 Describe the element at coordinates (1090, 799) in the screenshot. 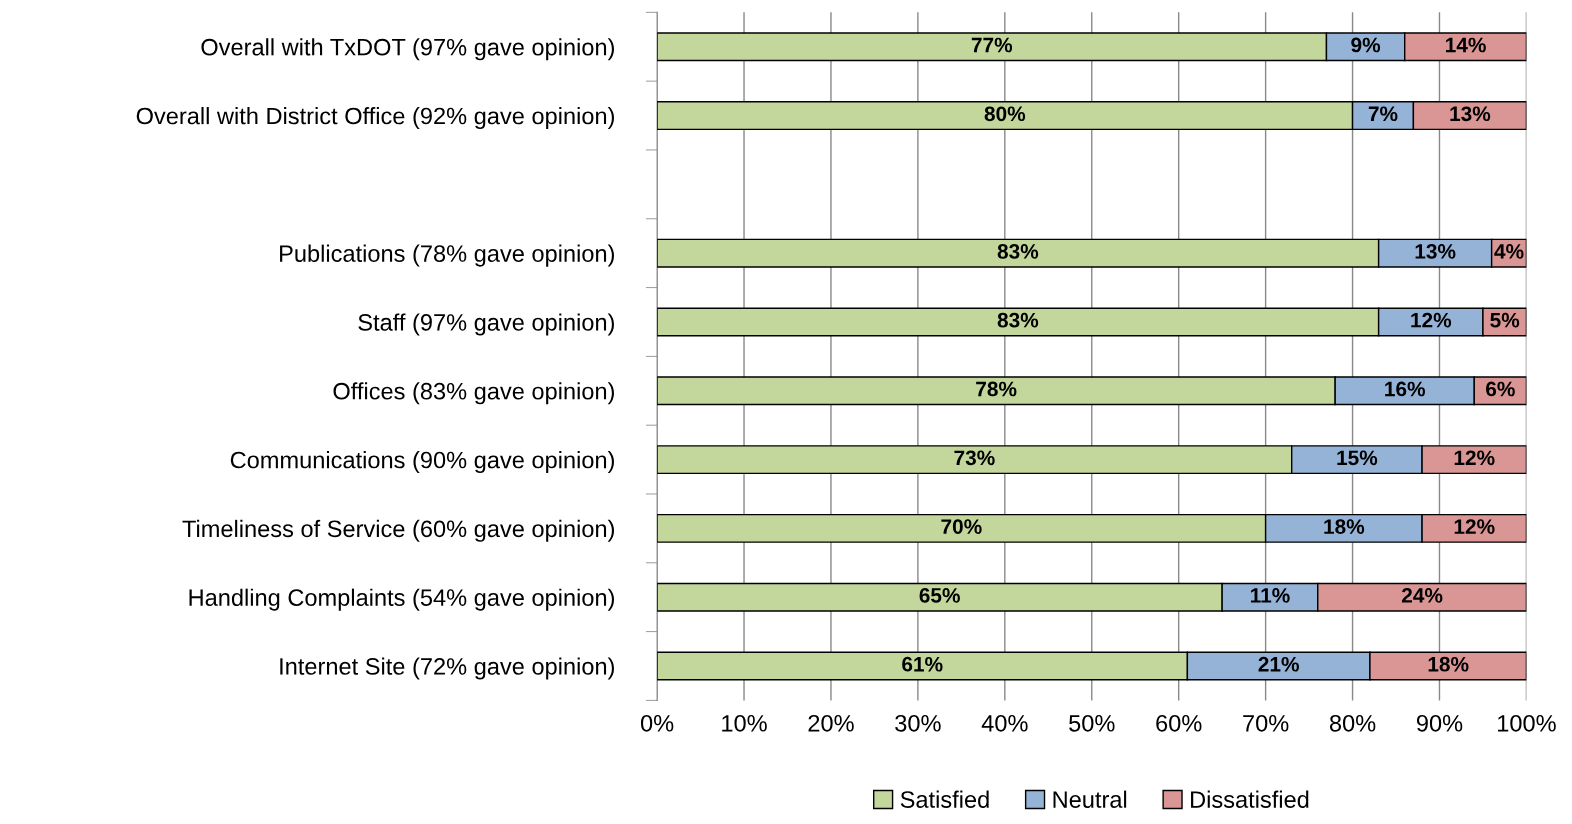

I see `legend-label: Neutral` at that location.